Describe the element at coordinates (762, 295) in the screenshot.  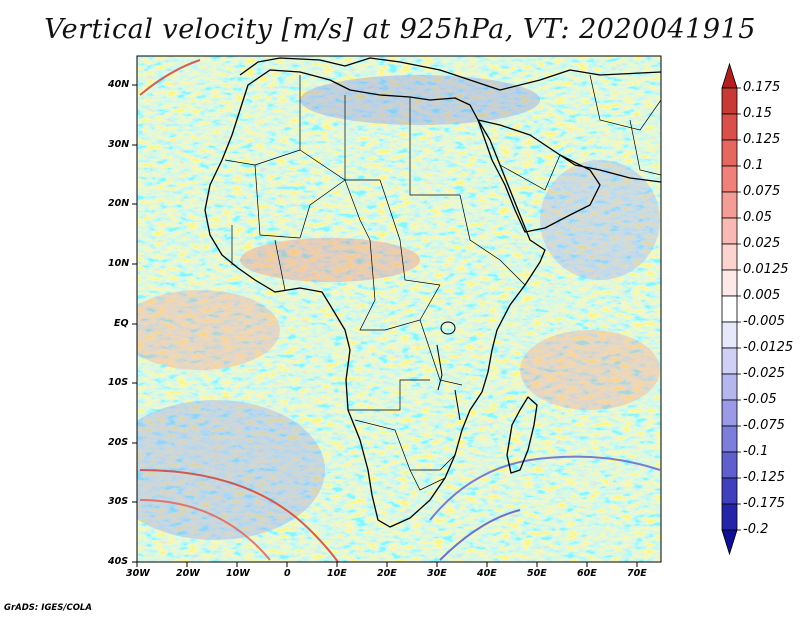
I see `colorbar-label-0005: 0.005` at that location.